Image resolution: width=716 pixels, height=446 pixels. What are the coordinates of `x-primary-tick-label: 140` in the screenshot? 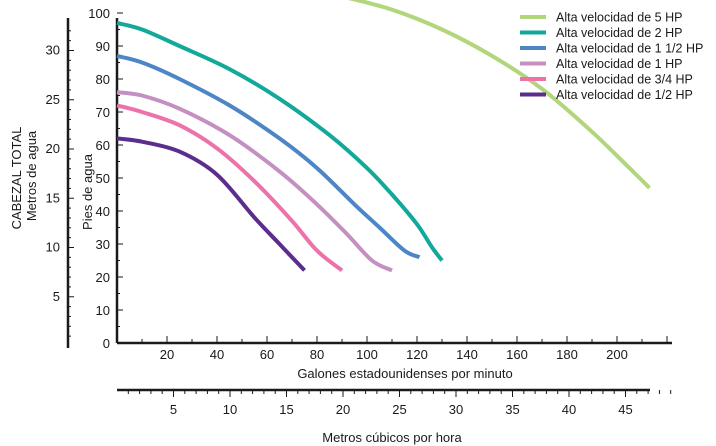 It's located at (467, 354).